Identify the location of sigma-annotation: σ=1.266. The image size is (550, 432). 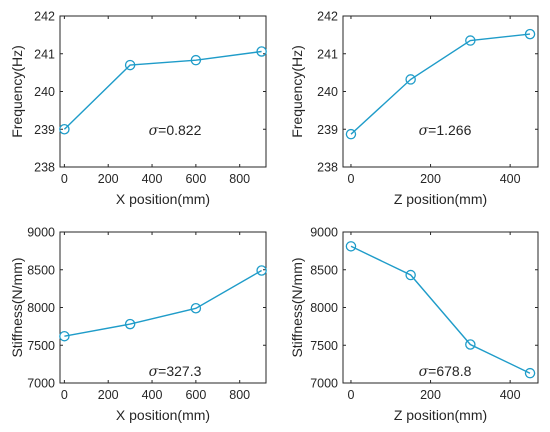
(445, 130).